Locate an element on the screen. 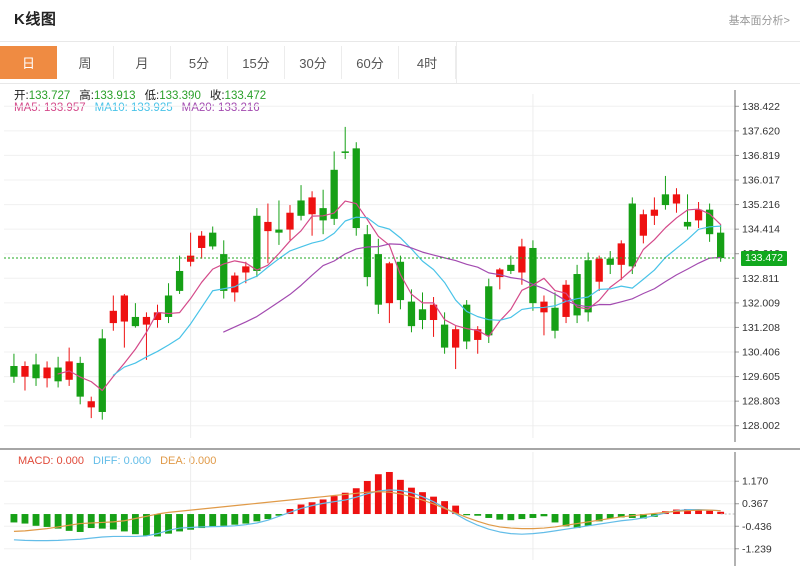 This screenshot has height=569, width=800. dea-value-legend: DEA: 0.000 is located at coordinates (188, 461).